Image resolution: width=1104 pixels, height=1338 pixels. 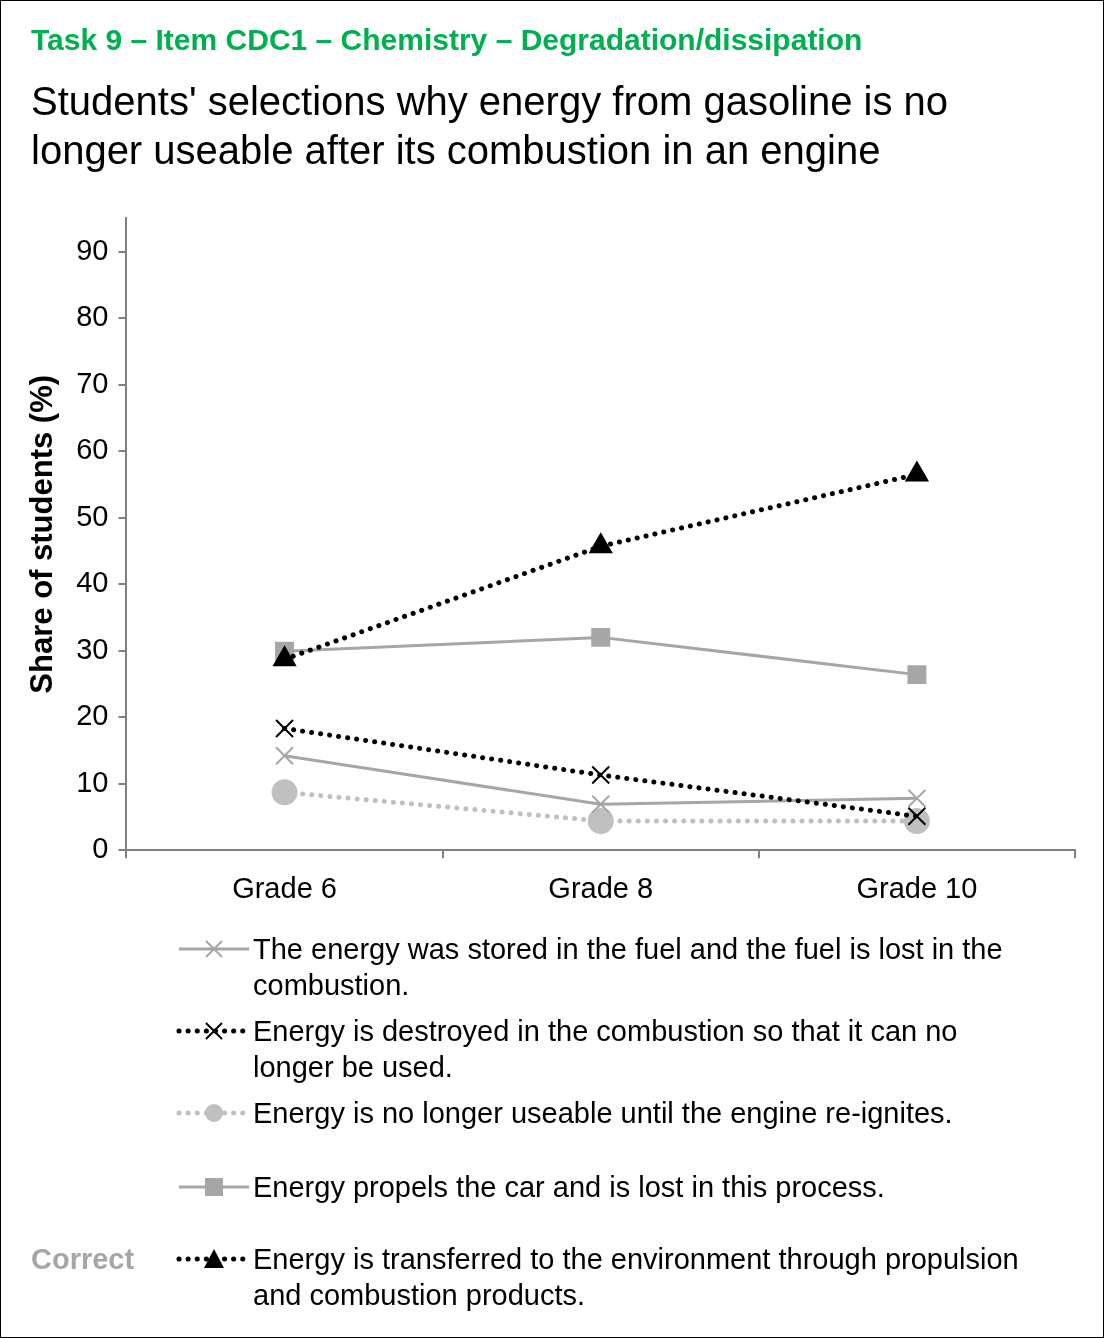 What do you see at coordinates (92, 316) in the screenshot?
I see `y-tick-label: 80` at bounding box center [92, 316].